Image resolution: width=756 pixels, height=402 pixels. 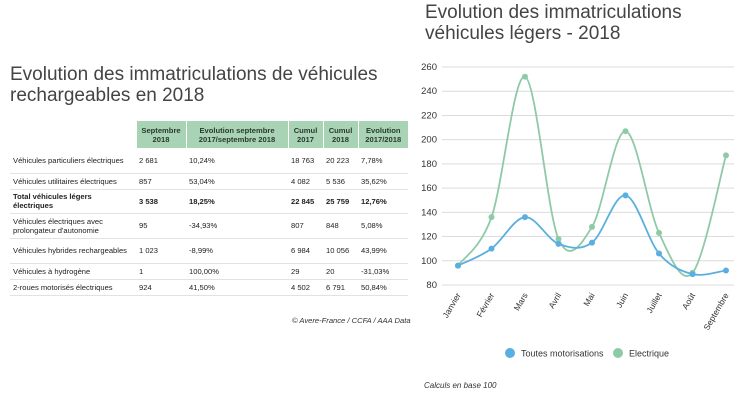 I want to click on cell: 6 984, so click(x=305, y=251).